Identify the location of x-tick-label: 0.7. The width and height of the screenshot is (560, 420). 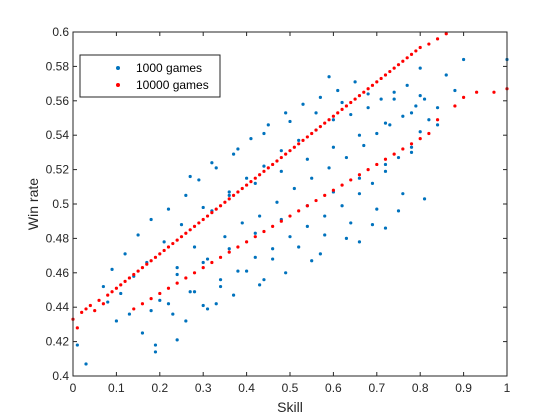
(376, 388).